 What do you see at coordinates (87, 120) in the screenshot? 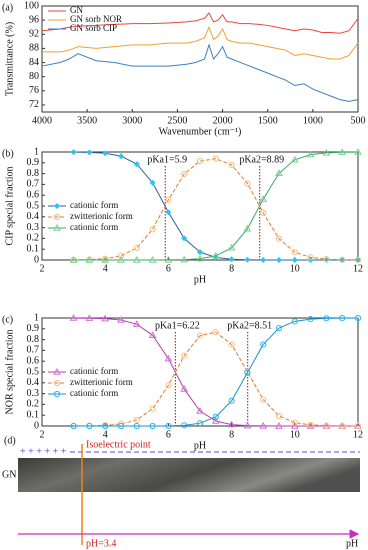
I see `x-tick-label: 3500` at bounding box center [87, 120].